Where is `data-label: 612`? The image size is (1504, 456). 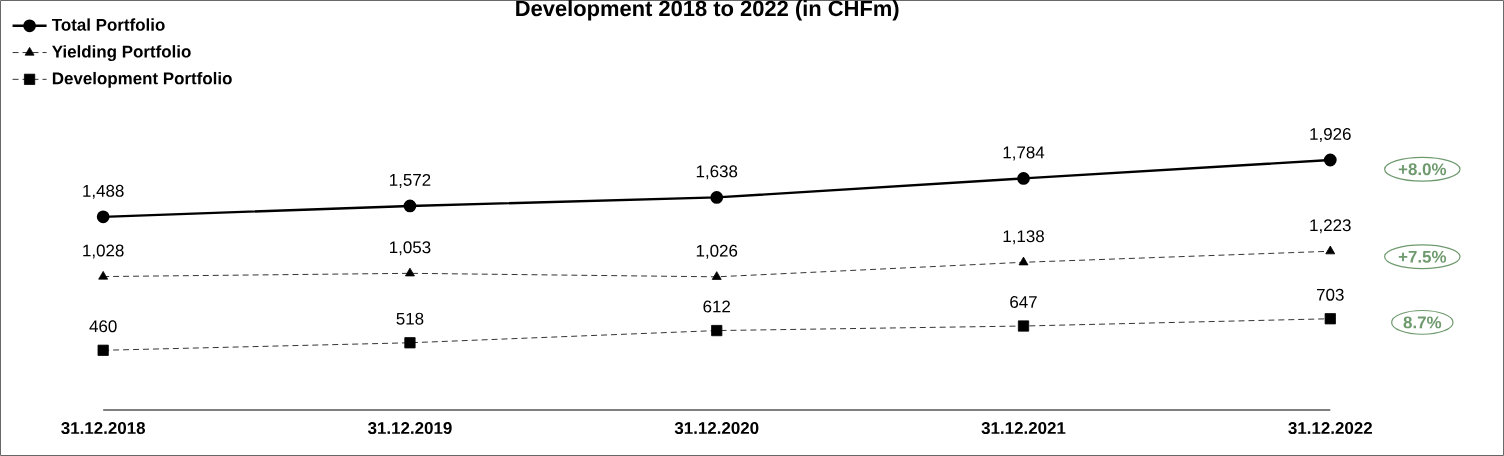 data-label: 612 is located at coordinates (716, 306).